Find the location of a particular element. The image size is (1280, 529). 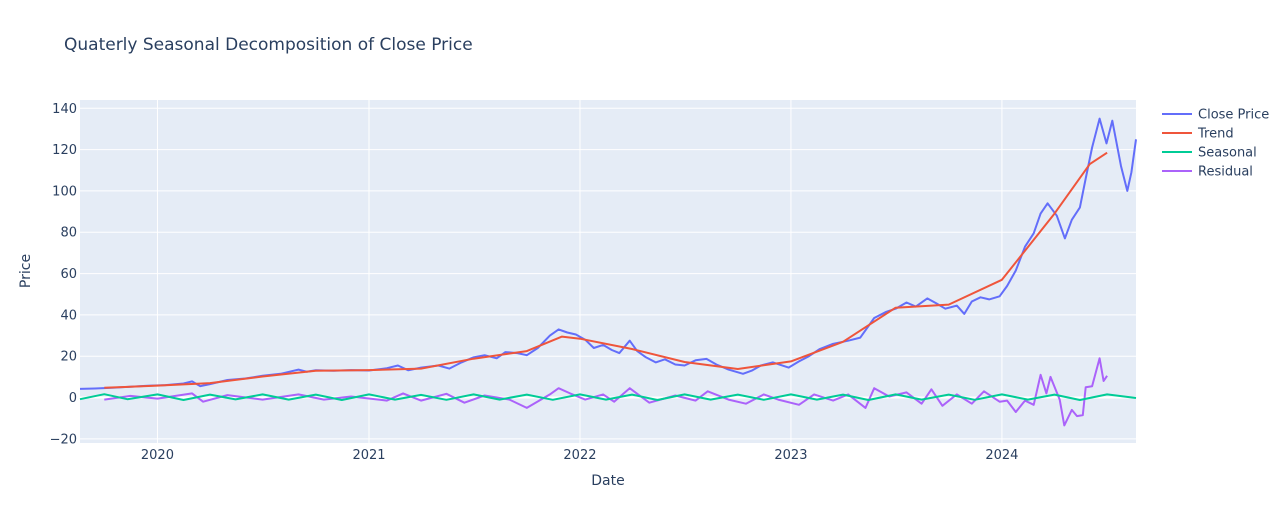

y-tick-label: 40 is located at coordinates (68, 315).